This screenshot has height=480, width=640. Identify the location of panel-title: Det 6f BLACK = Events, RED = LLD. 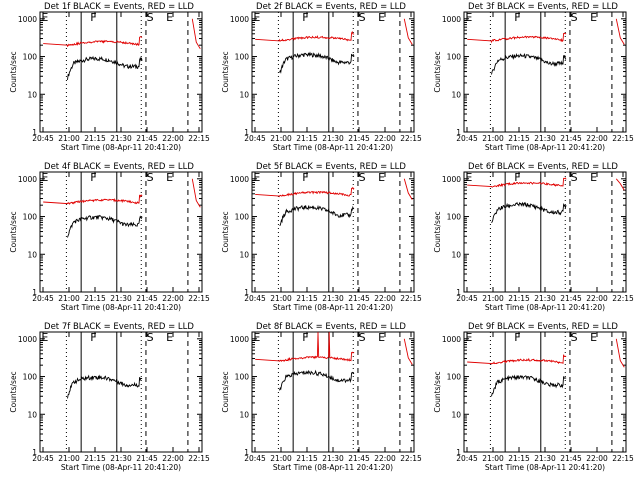
(543, 167).